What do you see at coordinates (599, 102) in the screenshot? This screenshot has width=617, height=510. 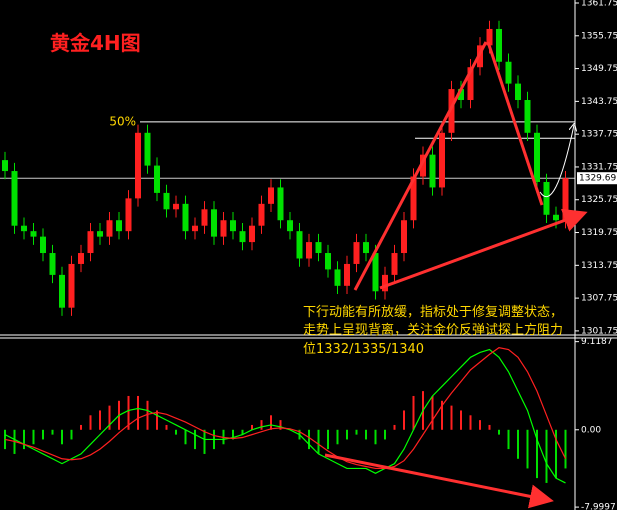 I see `y-tick-label: 1343.75` at bounding box center [599, 102].